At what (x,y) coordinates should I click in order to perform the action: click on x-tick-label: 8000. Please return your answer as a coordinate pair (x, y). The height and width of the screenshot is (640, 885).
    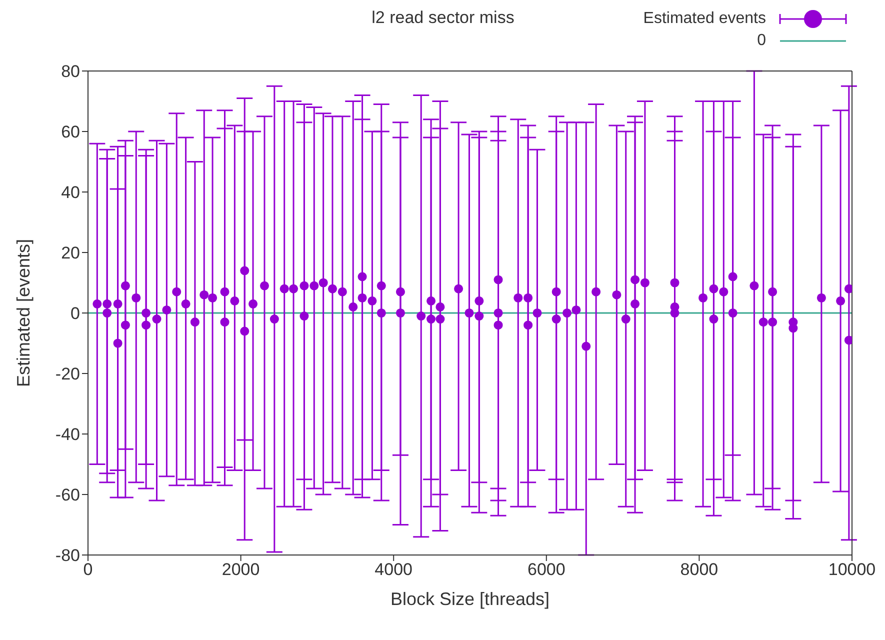
    Looking at the image, I should click on (699, 570).